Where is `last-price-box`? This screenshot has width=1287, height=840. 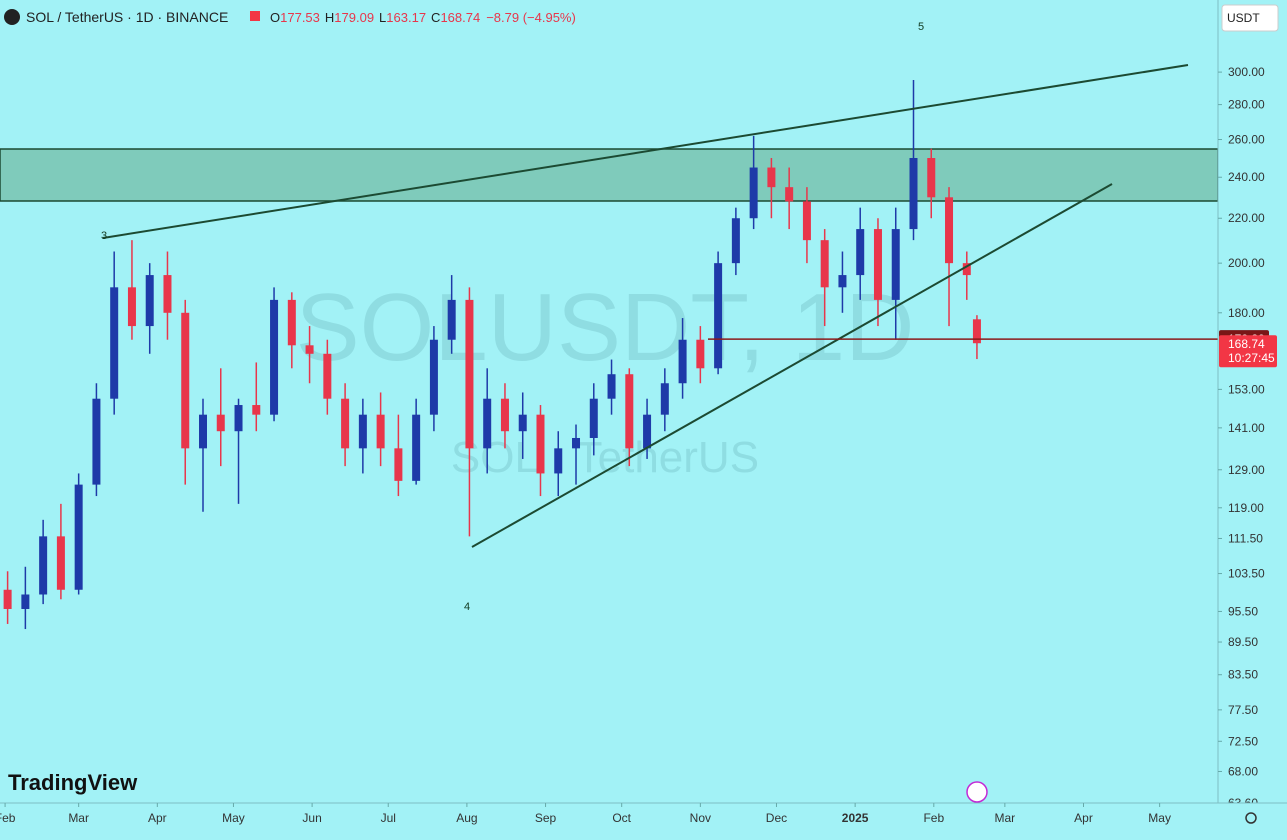 last-price-box is located at coordinates (1248, 351).